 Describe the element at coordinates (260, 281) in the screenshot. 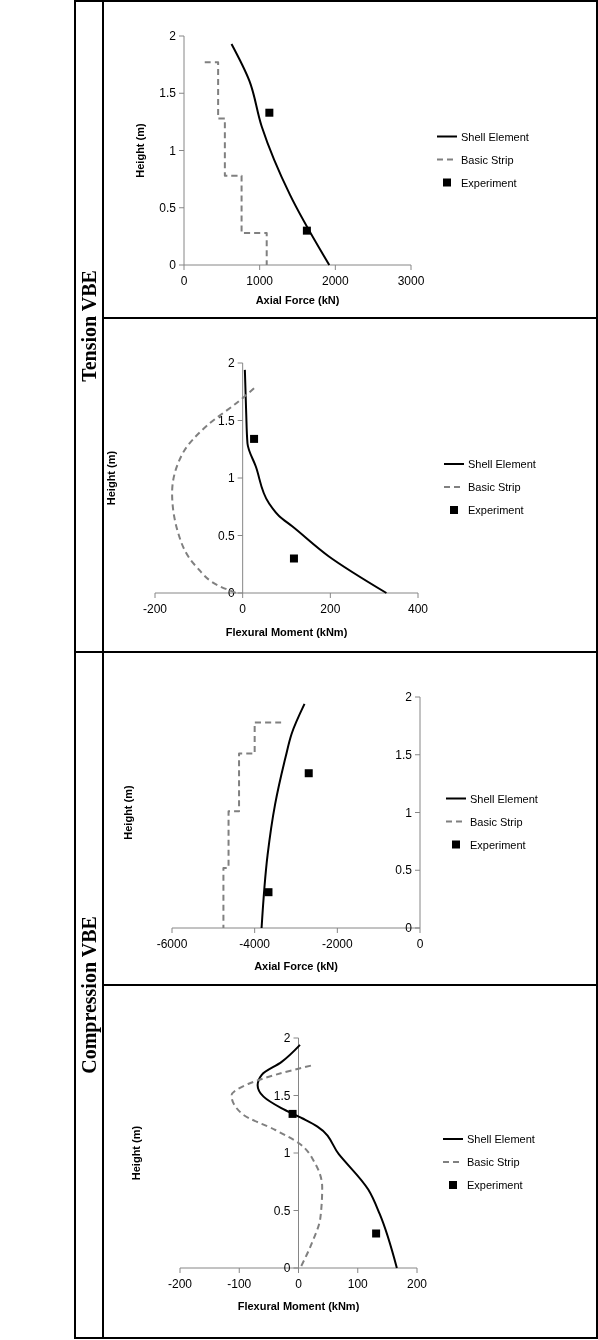

I see `x-tick-label: 1000` at that location.